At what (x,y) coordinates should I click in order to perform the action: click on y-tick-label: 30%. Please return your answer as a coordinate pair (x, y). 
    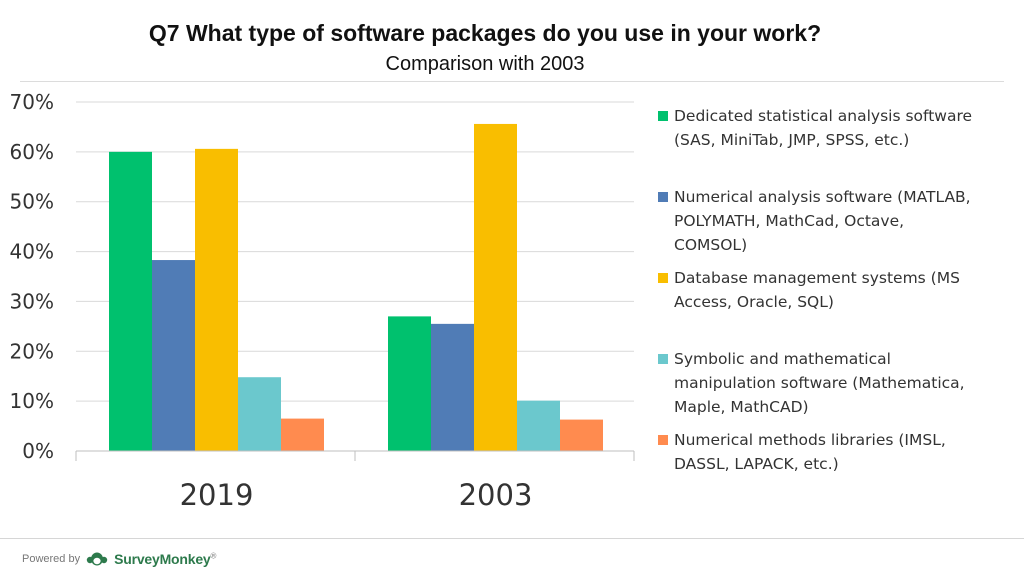
    Looking at the image, I should click on (32, 301).